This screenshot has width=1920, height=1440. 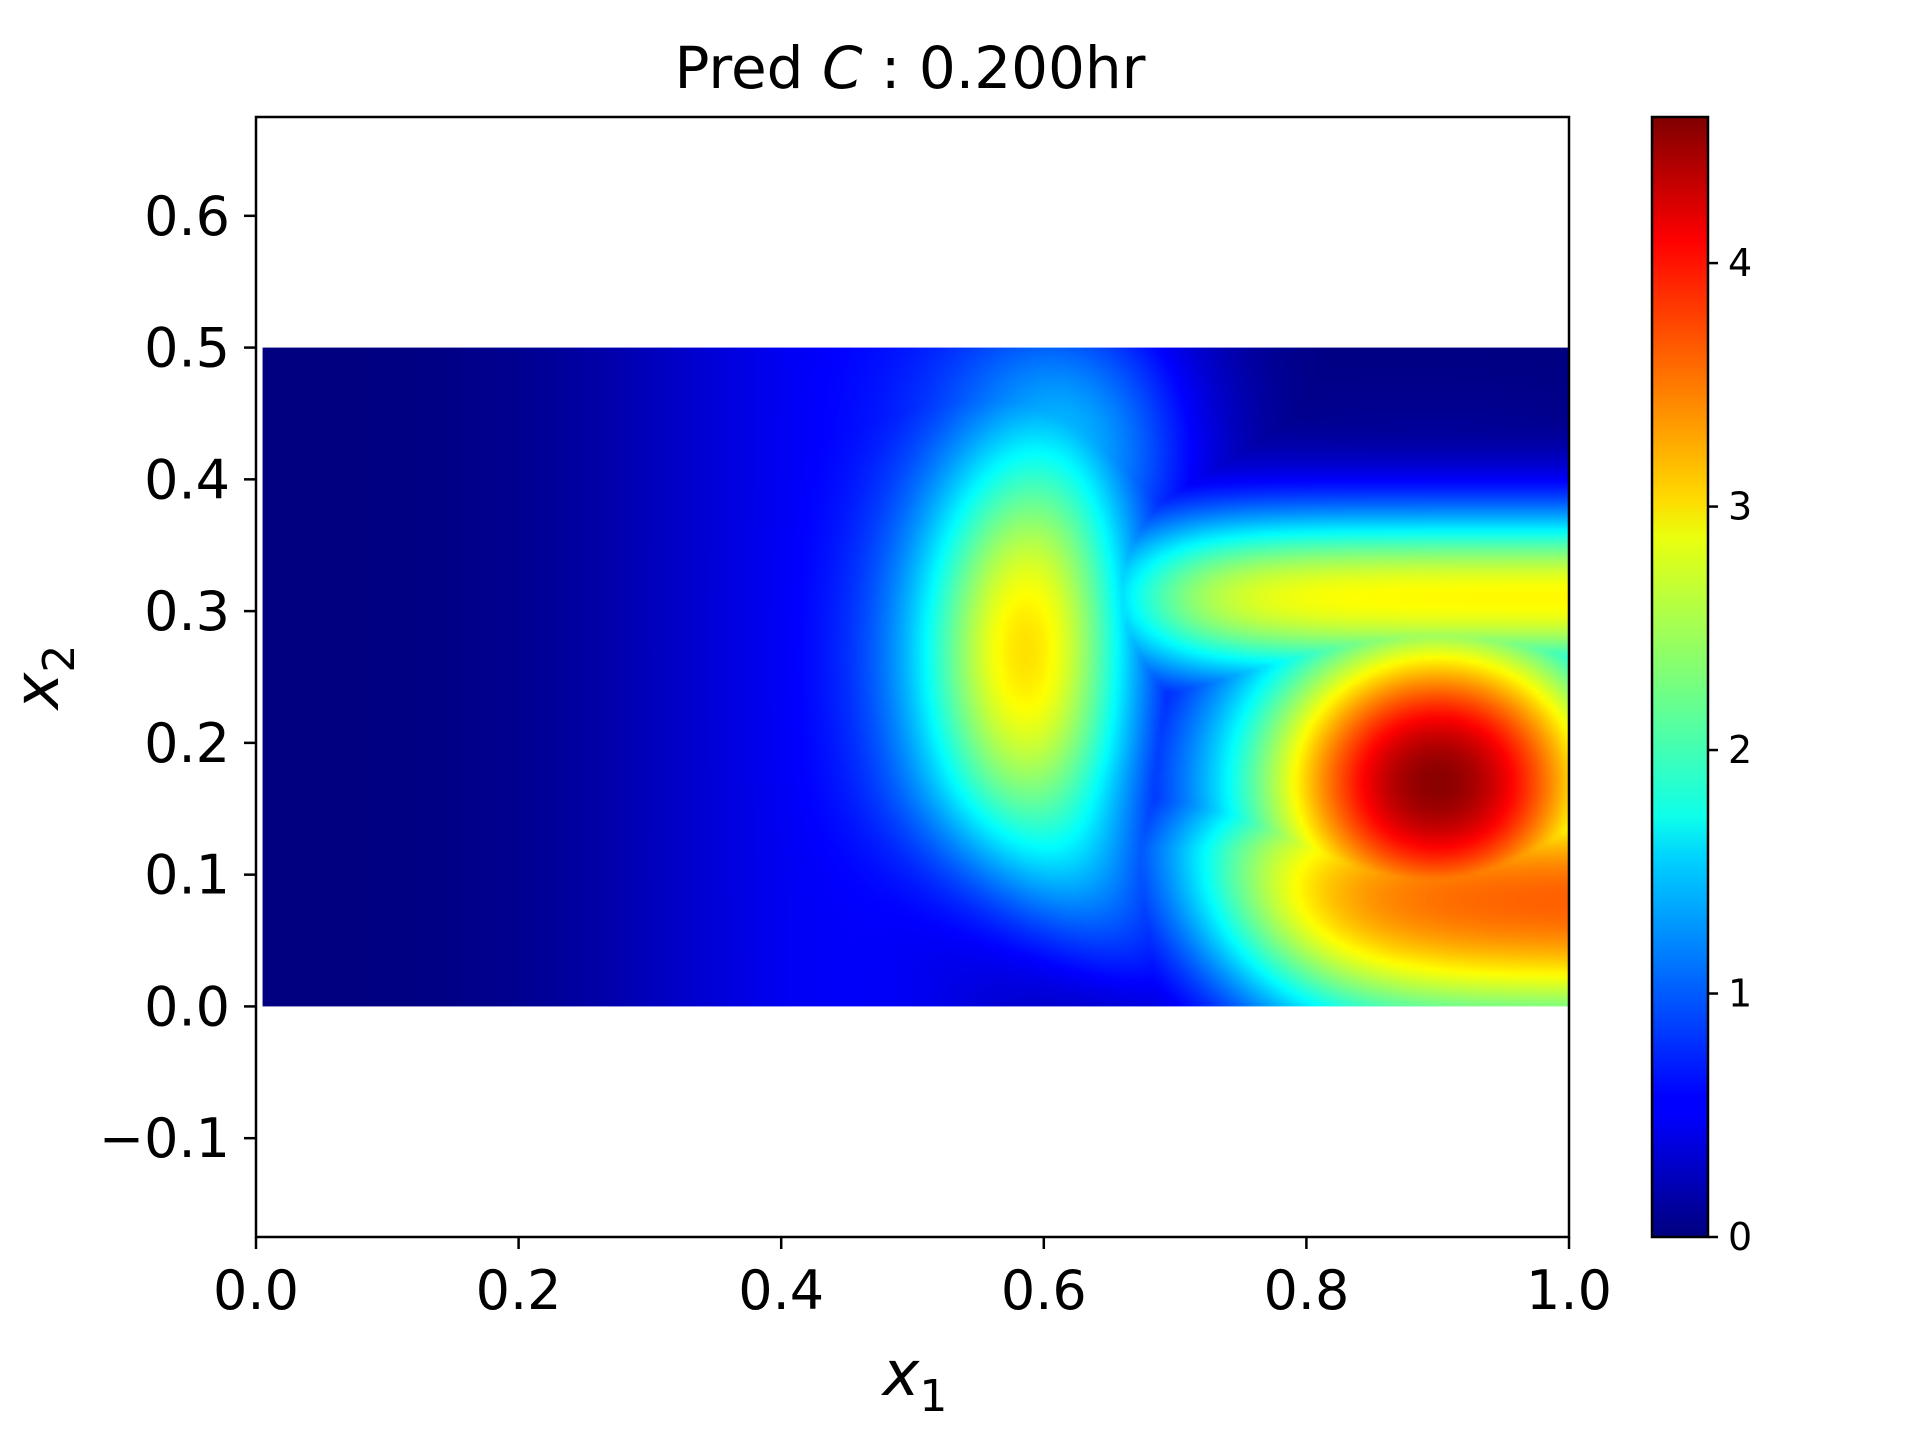 What do you see at coordinates (842, 68) in the screenshot?
I see `title-variable: C` at bounding box center [842, 68].